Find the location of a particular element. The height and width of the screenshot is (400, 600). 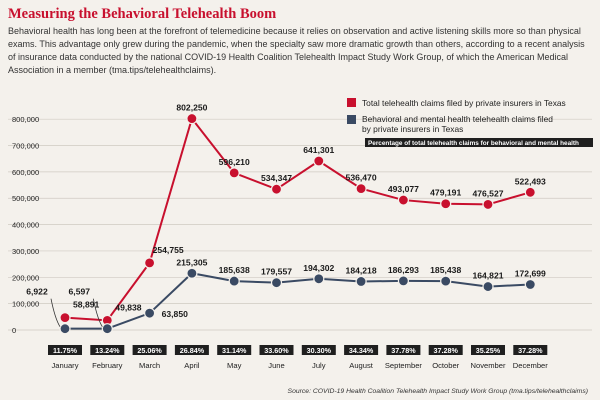

y-tick-label: 100,000 is located at coordinates (25, 304).